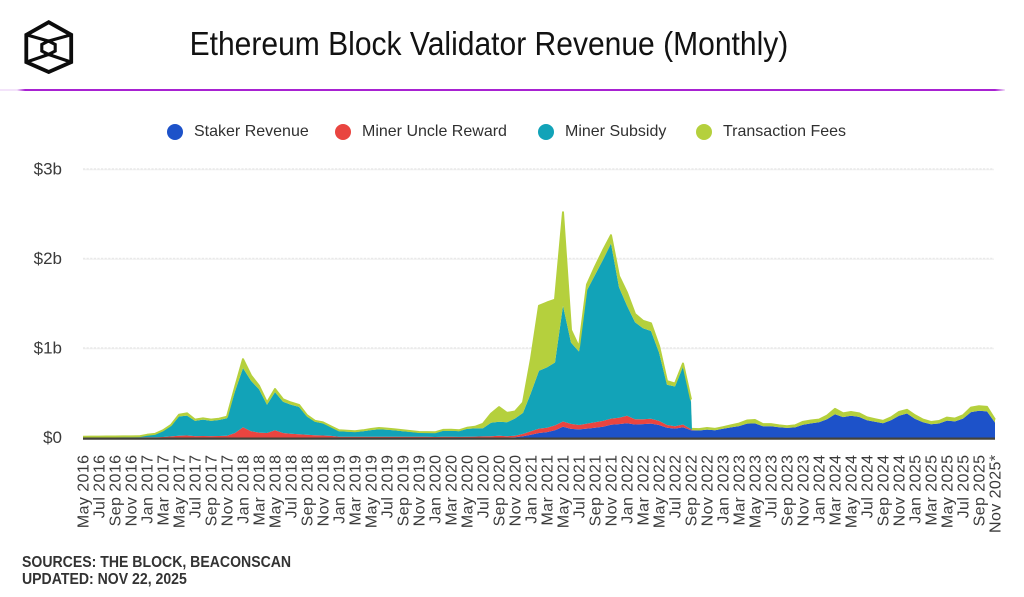  I want to click on svg-text: Sep 2021, so click(596, 491).